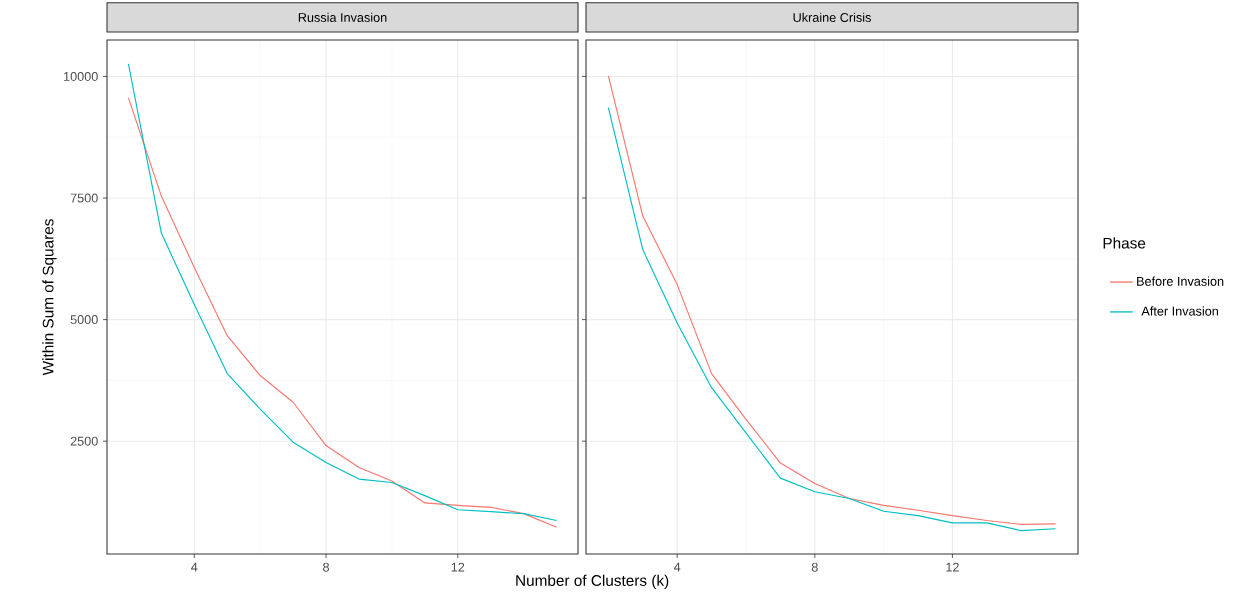 This screenshot has width=1257, height=594. What do you see at coordinates (1180, 281) in the screenshot?
I see `legend-label: Before Invasion` at bounding box center [1180, 281].